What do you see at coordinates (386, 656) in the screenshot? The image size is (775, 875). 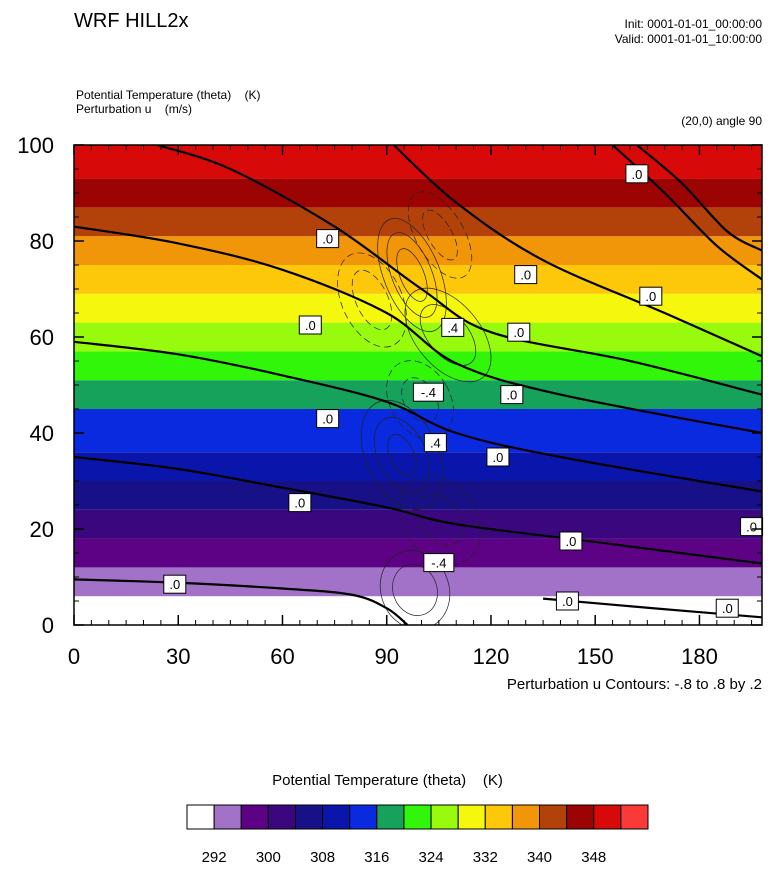 I see `x-tick-label: 90` at bounding box center [386, 656].